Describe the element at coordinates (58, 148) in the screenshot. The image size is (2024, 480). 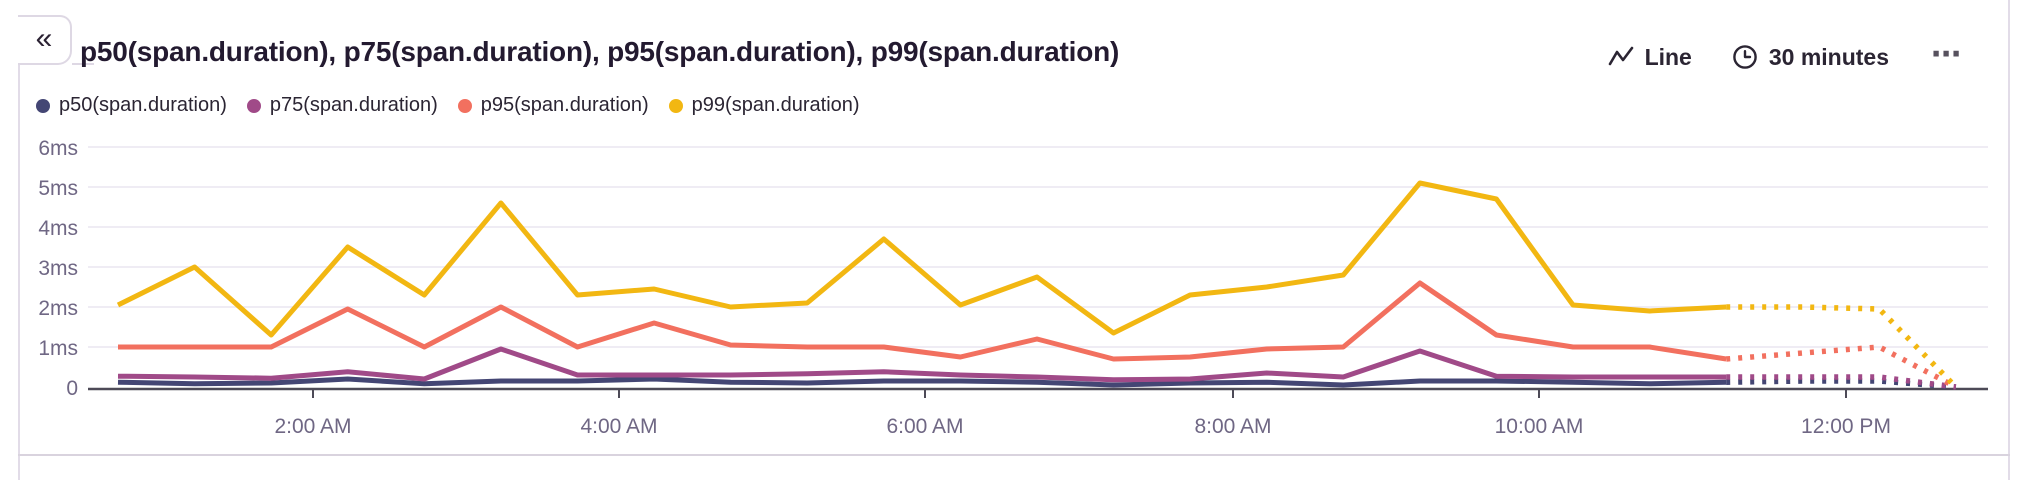
I see `y-axis-label-6ms: 6ms` at that location.